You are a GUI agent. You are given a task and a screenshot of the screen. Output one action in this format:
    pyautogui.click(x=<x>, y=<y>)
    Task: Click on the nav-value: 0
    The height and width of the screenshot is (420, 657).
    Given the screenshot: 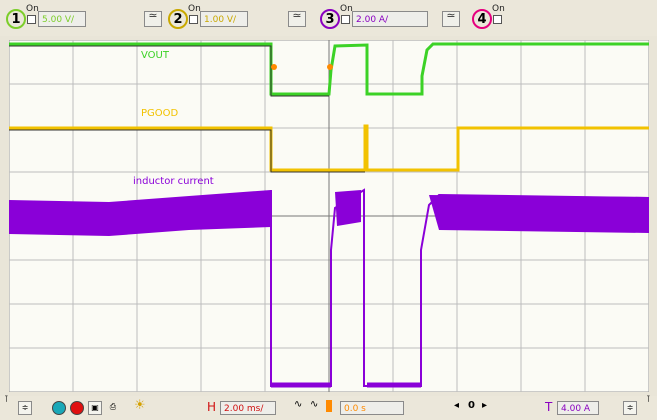 What is the action you would take?
    pyautogui.click(x=471, y=405)
    